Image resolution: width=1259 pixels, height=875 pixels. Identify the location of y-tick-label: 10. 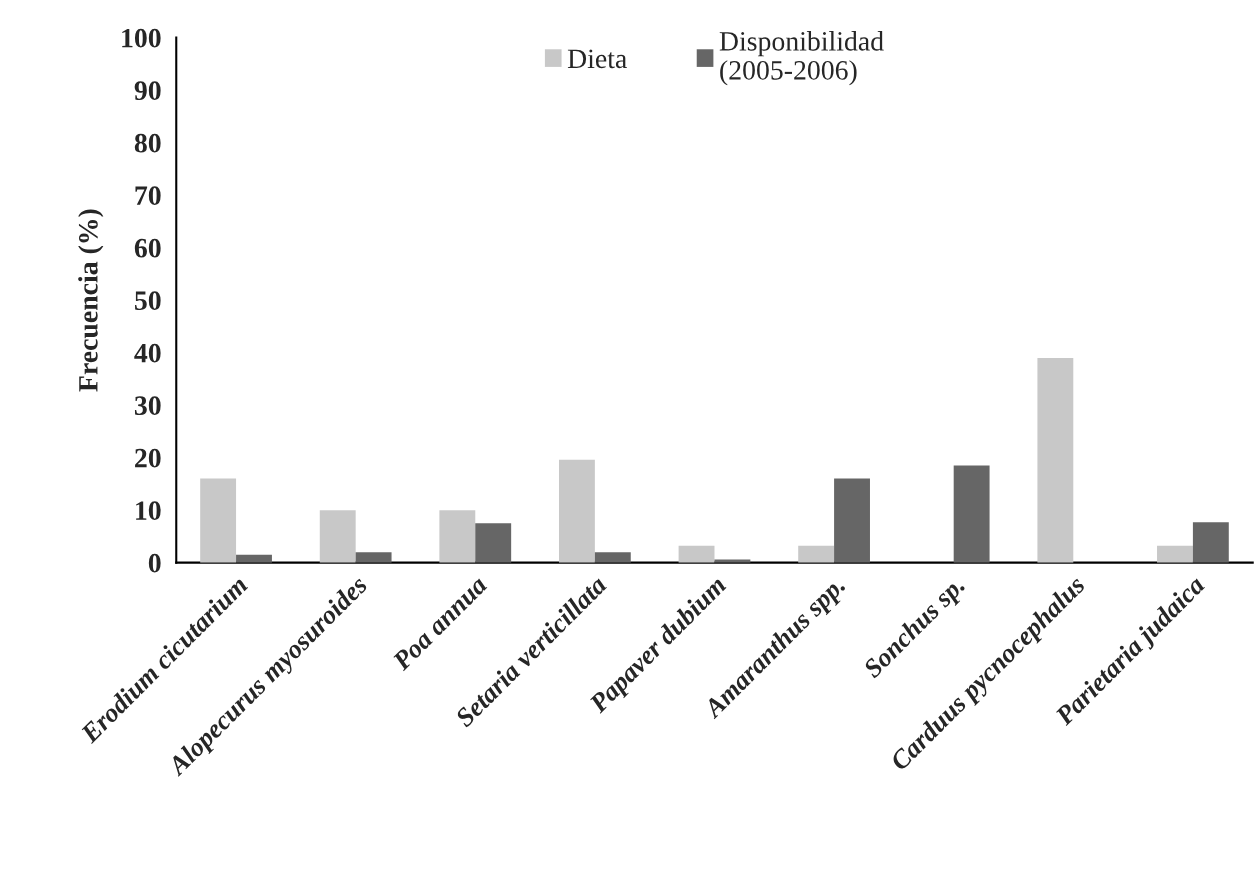
(148, 511).